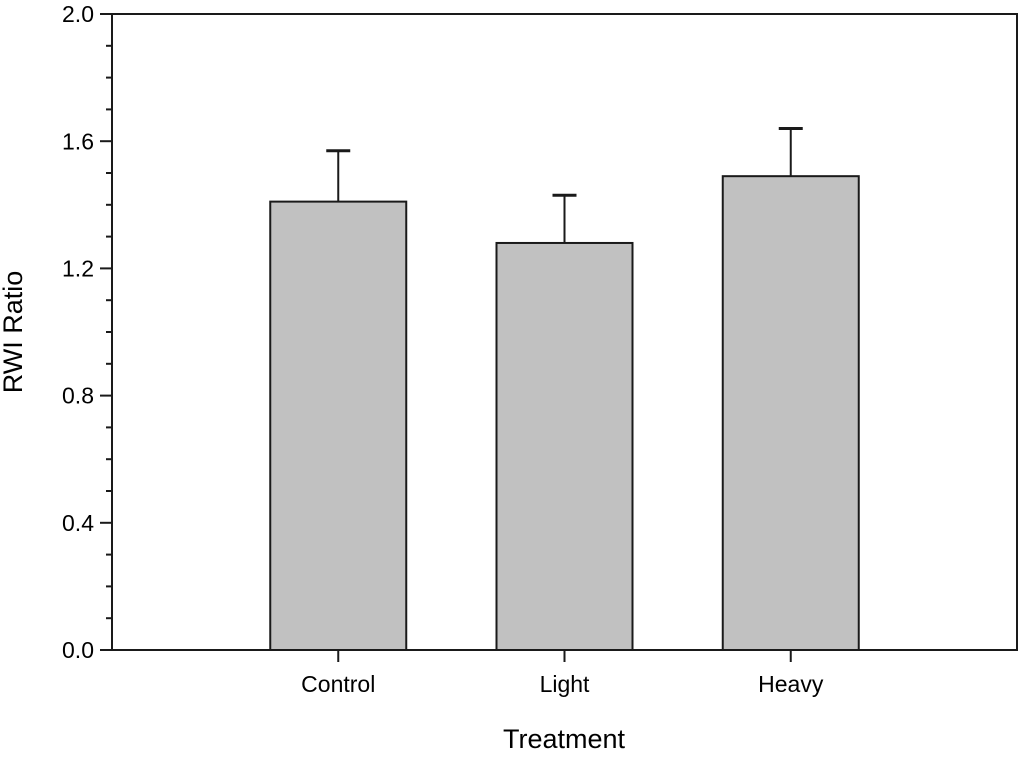  I want to click on y-tick-label: 2.0, so click(78, 14).